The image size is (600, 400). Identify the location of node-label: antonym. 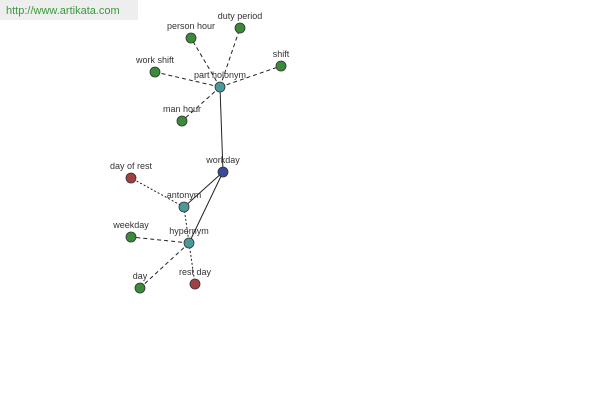
(184, 195).